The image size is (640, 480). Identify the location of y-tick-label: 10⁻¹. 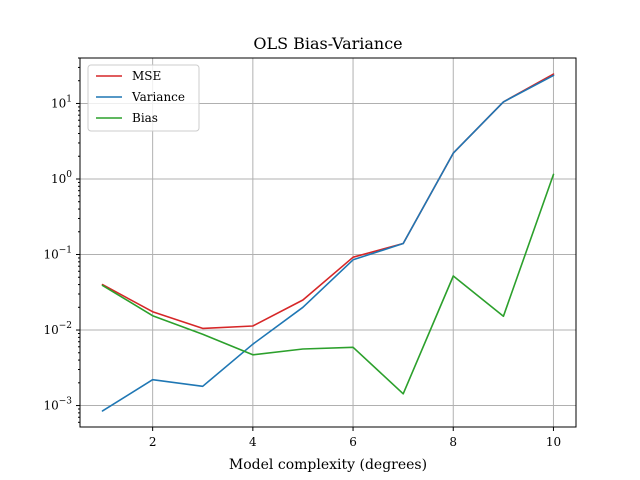
(57, 254).